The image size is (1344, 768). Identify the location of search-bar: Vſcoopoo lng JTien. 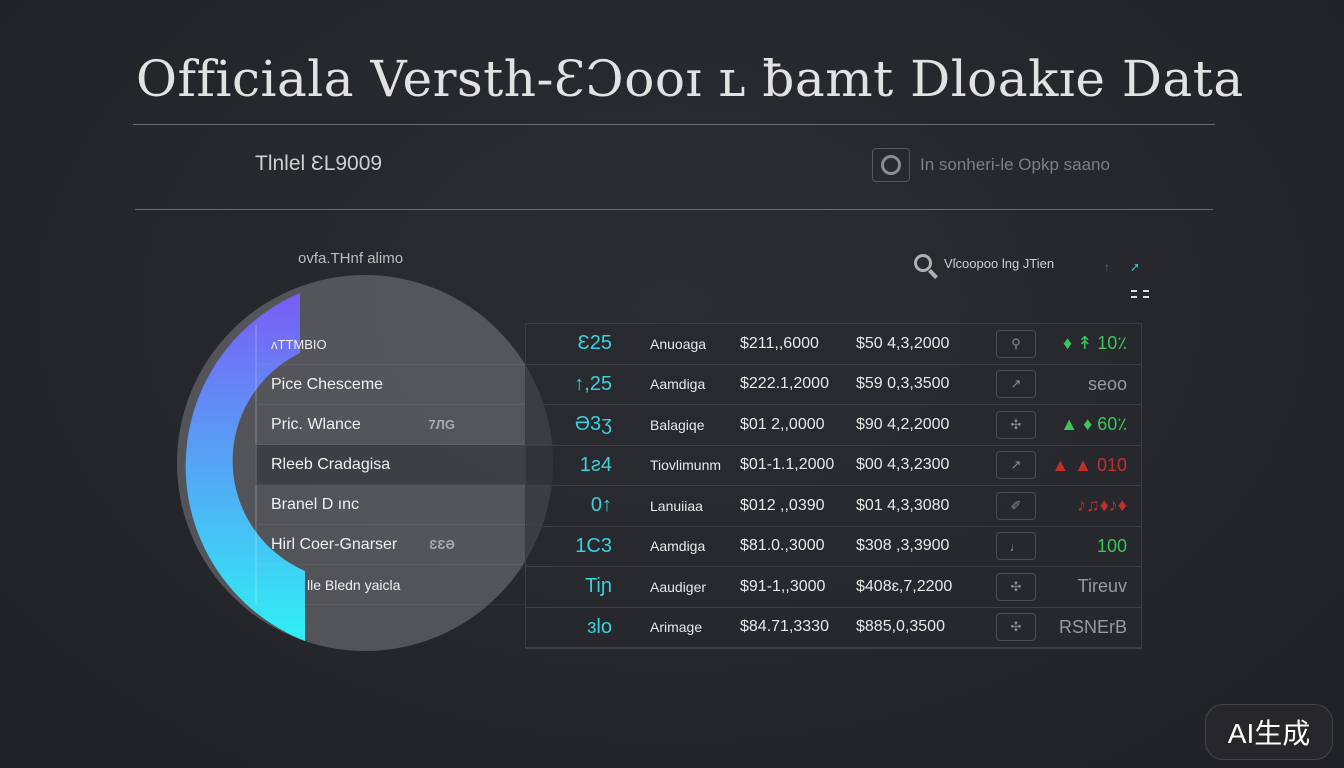
(984, 263).